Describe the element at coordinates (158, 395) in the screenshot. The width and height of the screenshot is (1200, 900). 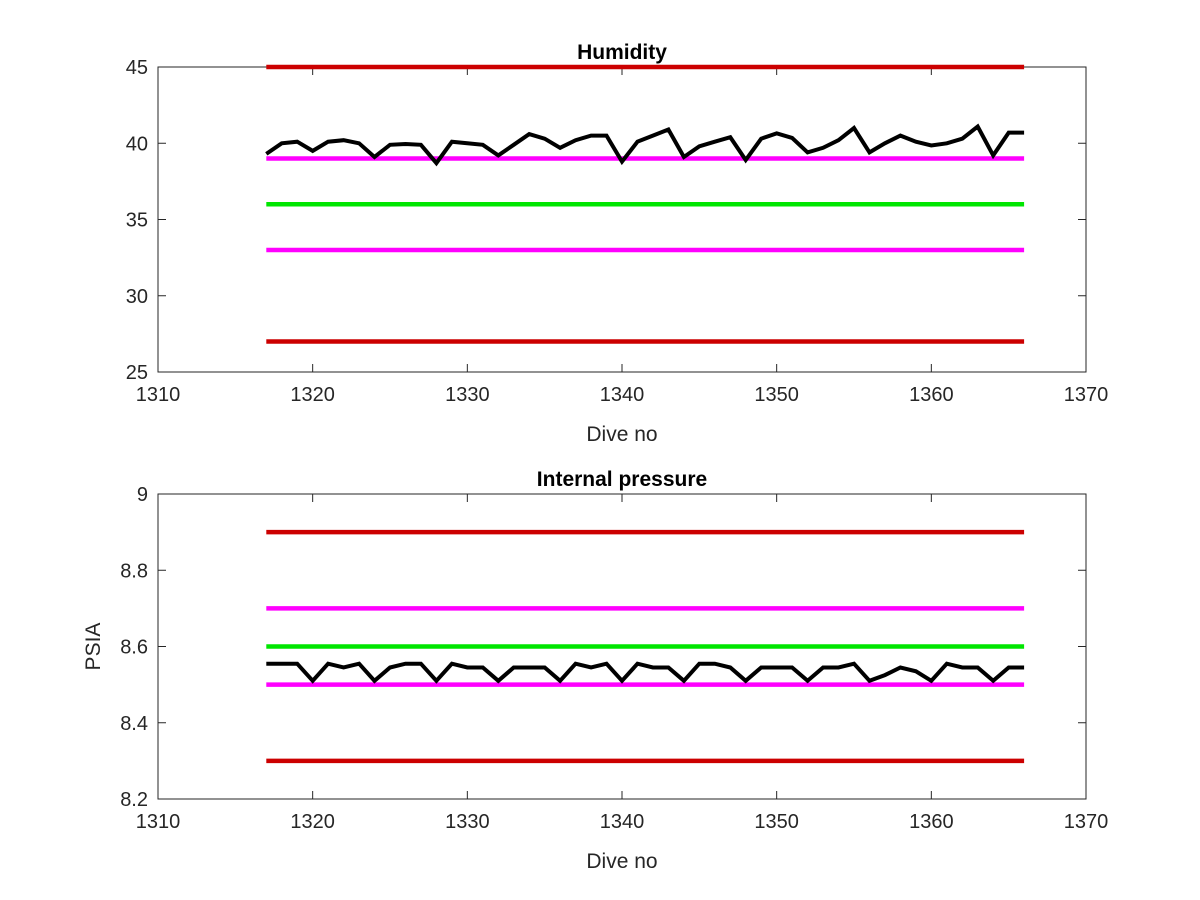
I see `humidity-x-tick-label: 1310` at that location.